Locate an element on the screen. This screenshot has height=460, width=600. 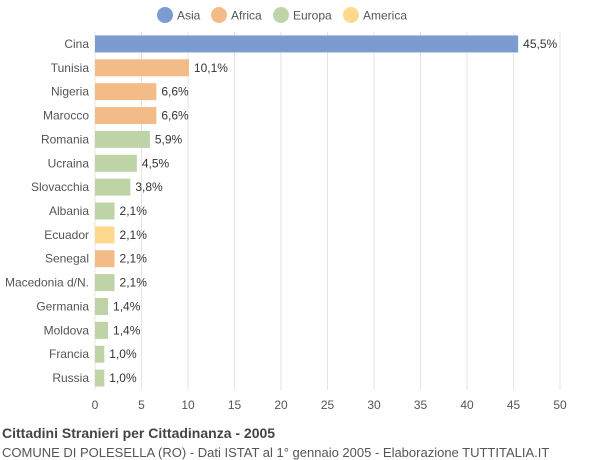
x-tick-label-25: 25 is located at coordinates (328, 405).